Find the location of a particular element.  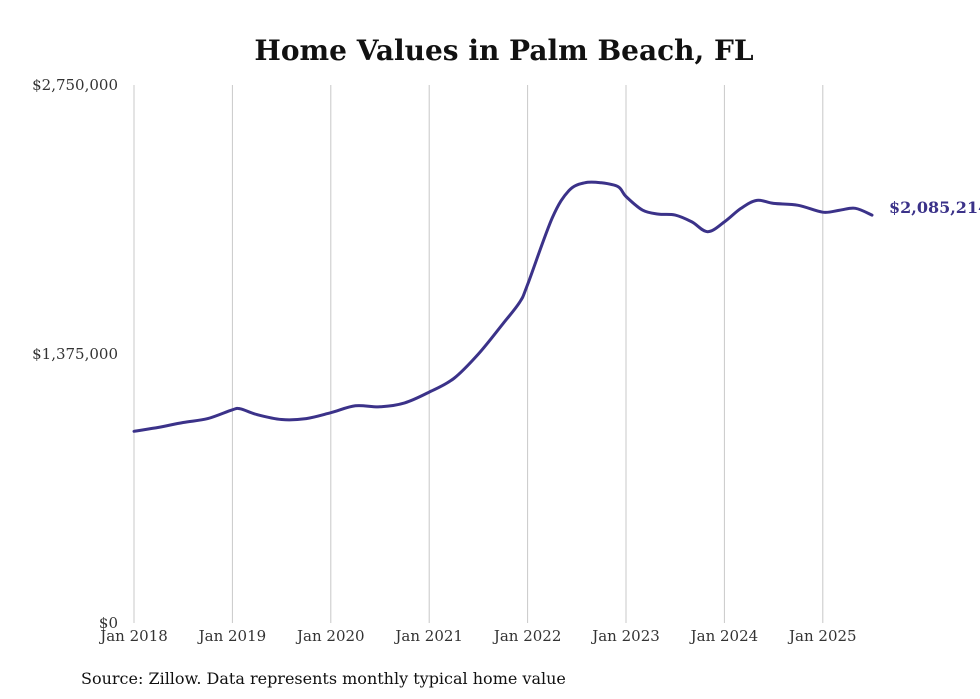

end-value-label: $2,085,214 is located at coordinates (934, 207).